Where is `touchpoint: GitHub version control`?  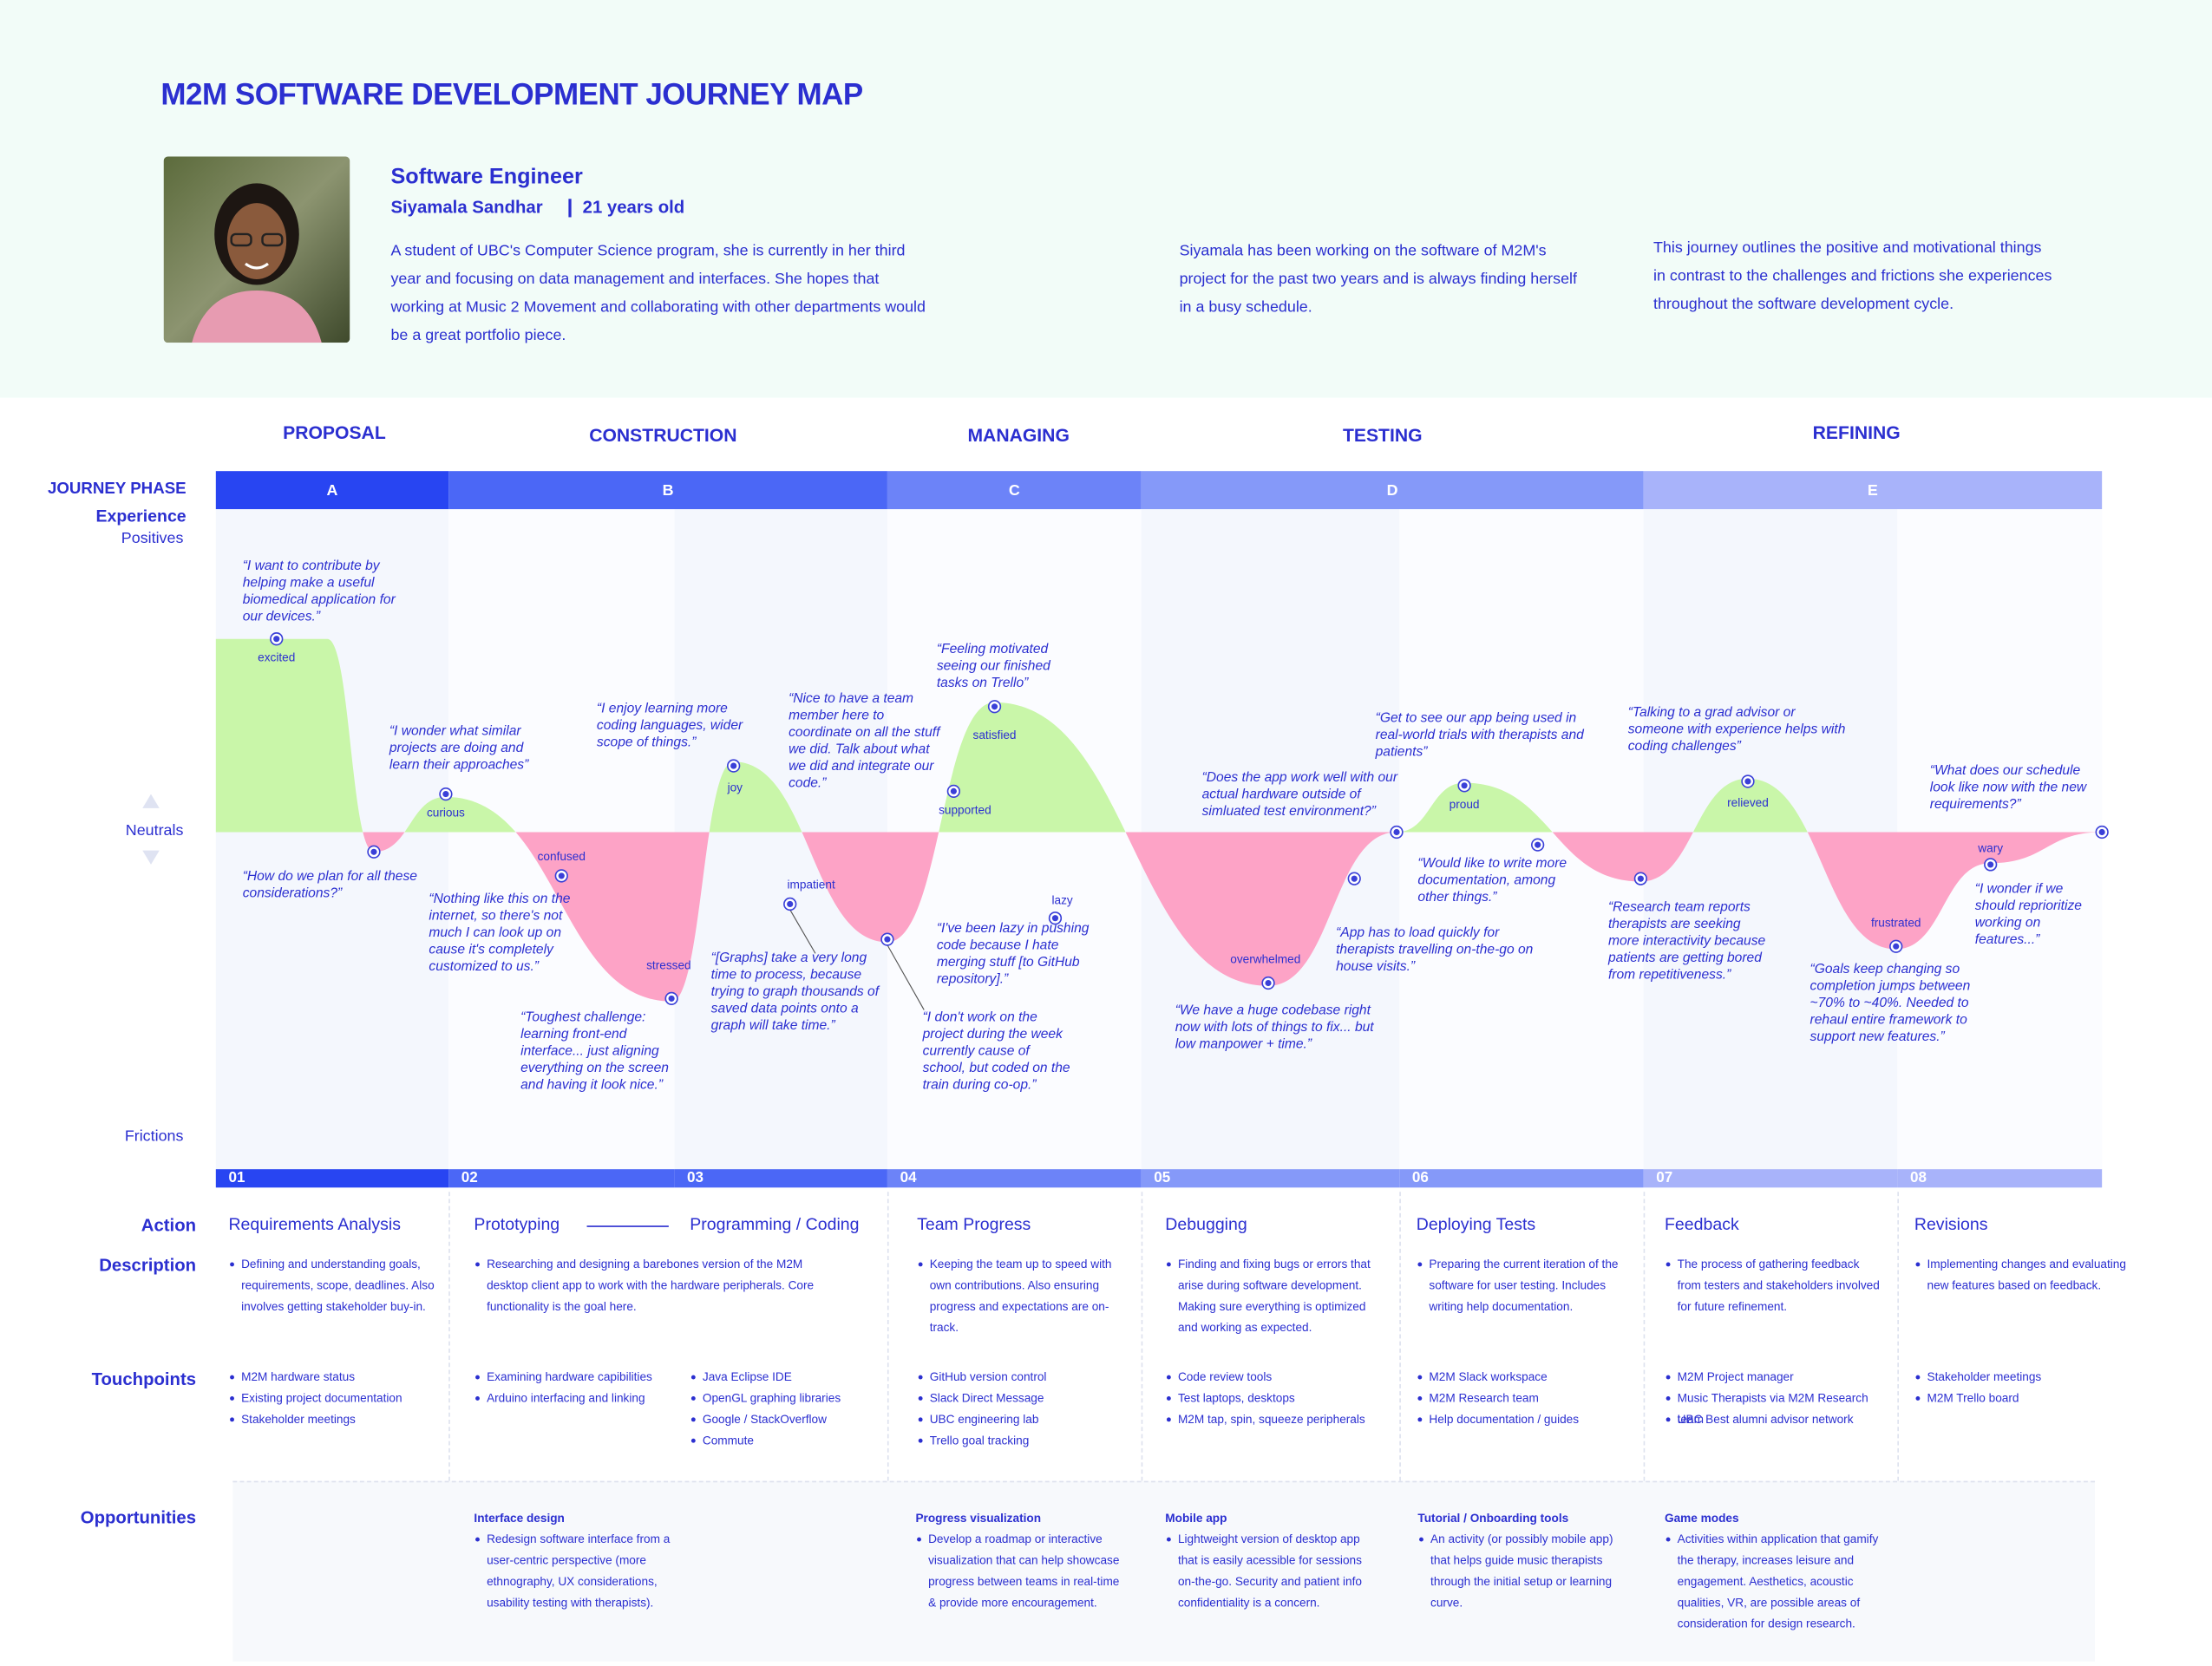 touchpoint: GitHub version control is located at coordinates (1029, 1377).